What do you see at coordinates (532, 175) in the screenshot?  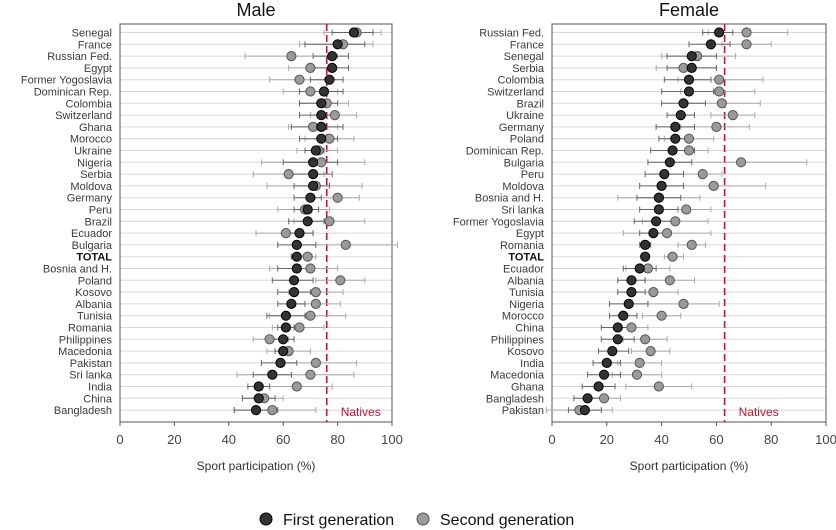 I see `category-label: Peru` at bounding box center [532, 175].